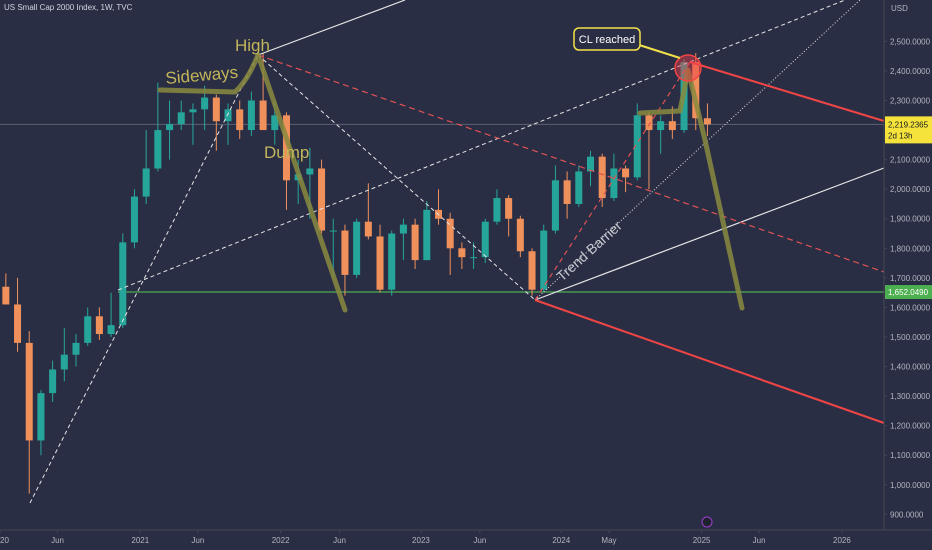 The height and width of the screenshot is (550, 932). What do you see at coordinates (910, 337) in the screenshot?
I see `y-tick-label: 1,500.0000` at bounding box center [910, 337].